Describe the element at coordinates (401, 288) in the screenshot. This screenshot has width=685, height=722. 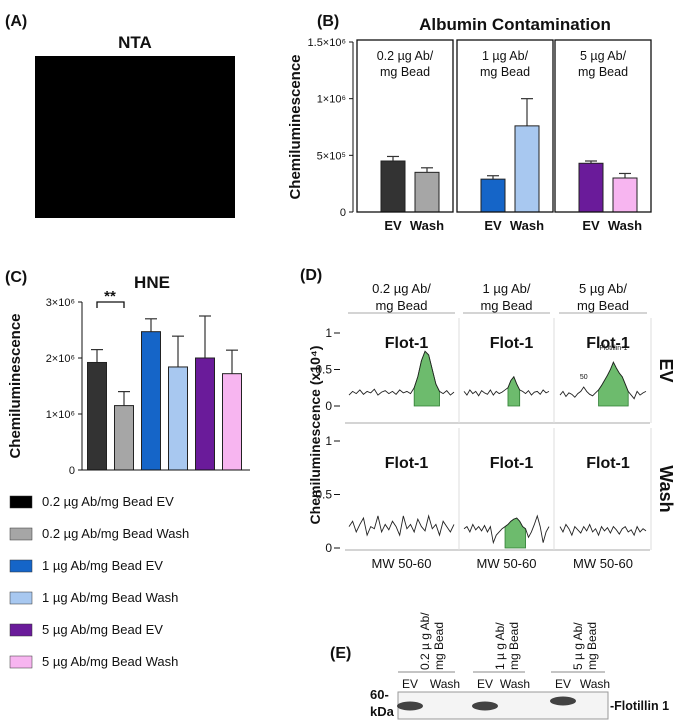
I see `column-label: 0.2 µg Ab/` at that location.